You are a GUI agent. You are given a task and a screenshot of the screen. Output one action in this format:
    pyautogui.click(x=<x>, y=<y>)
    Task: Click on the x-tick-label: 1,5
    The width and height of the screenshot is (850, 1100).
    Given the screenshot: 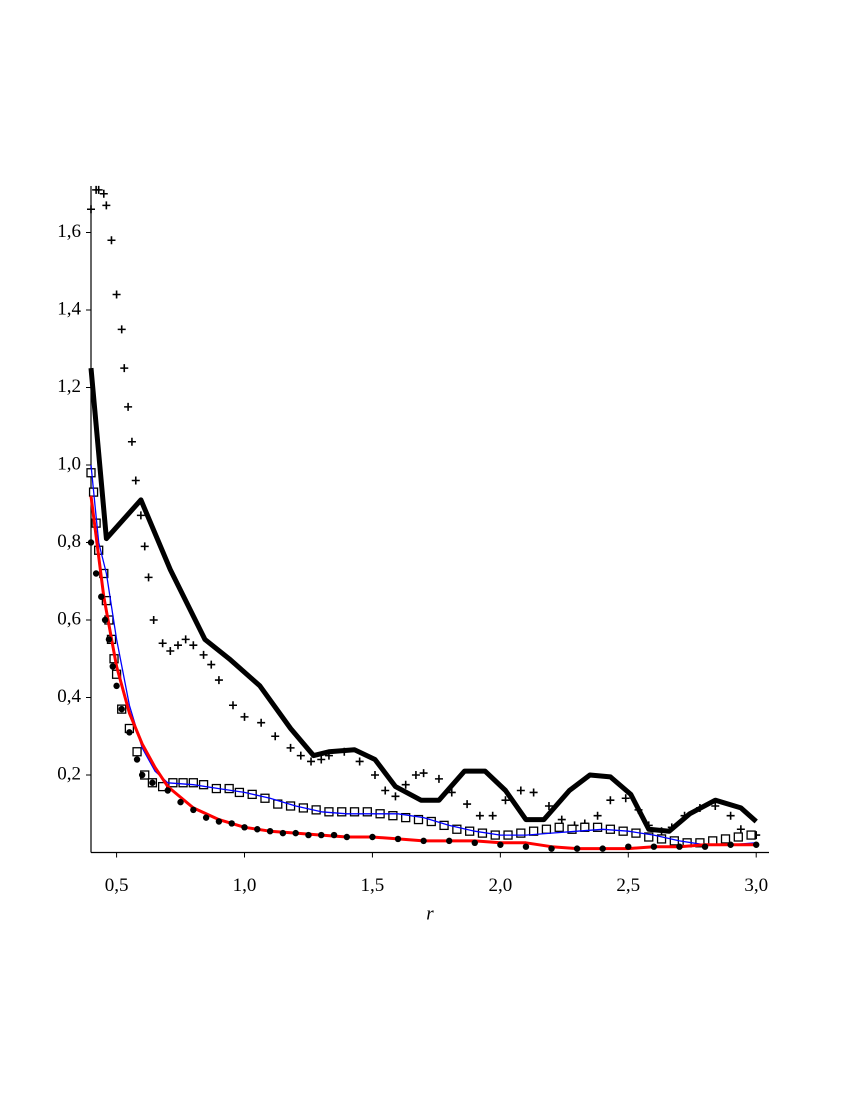 What is the action you would take?
    pyautogui.click(x=373, y=885)
    